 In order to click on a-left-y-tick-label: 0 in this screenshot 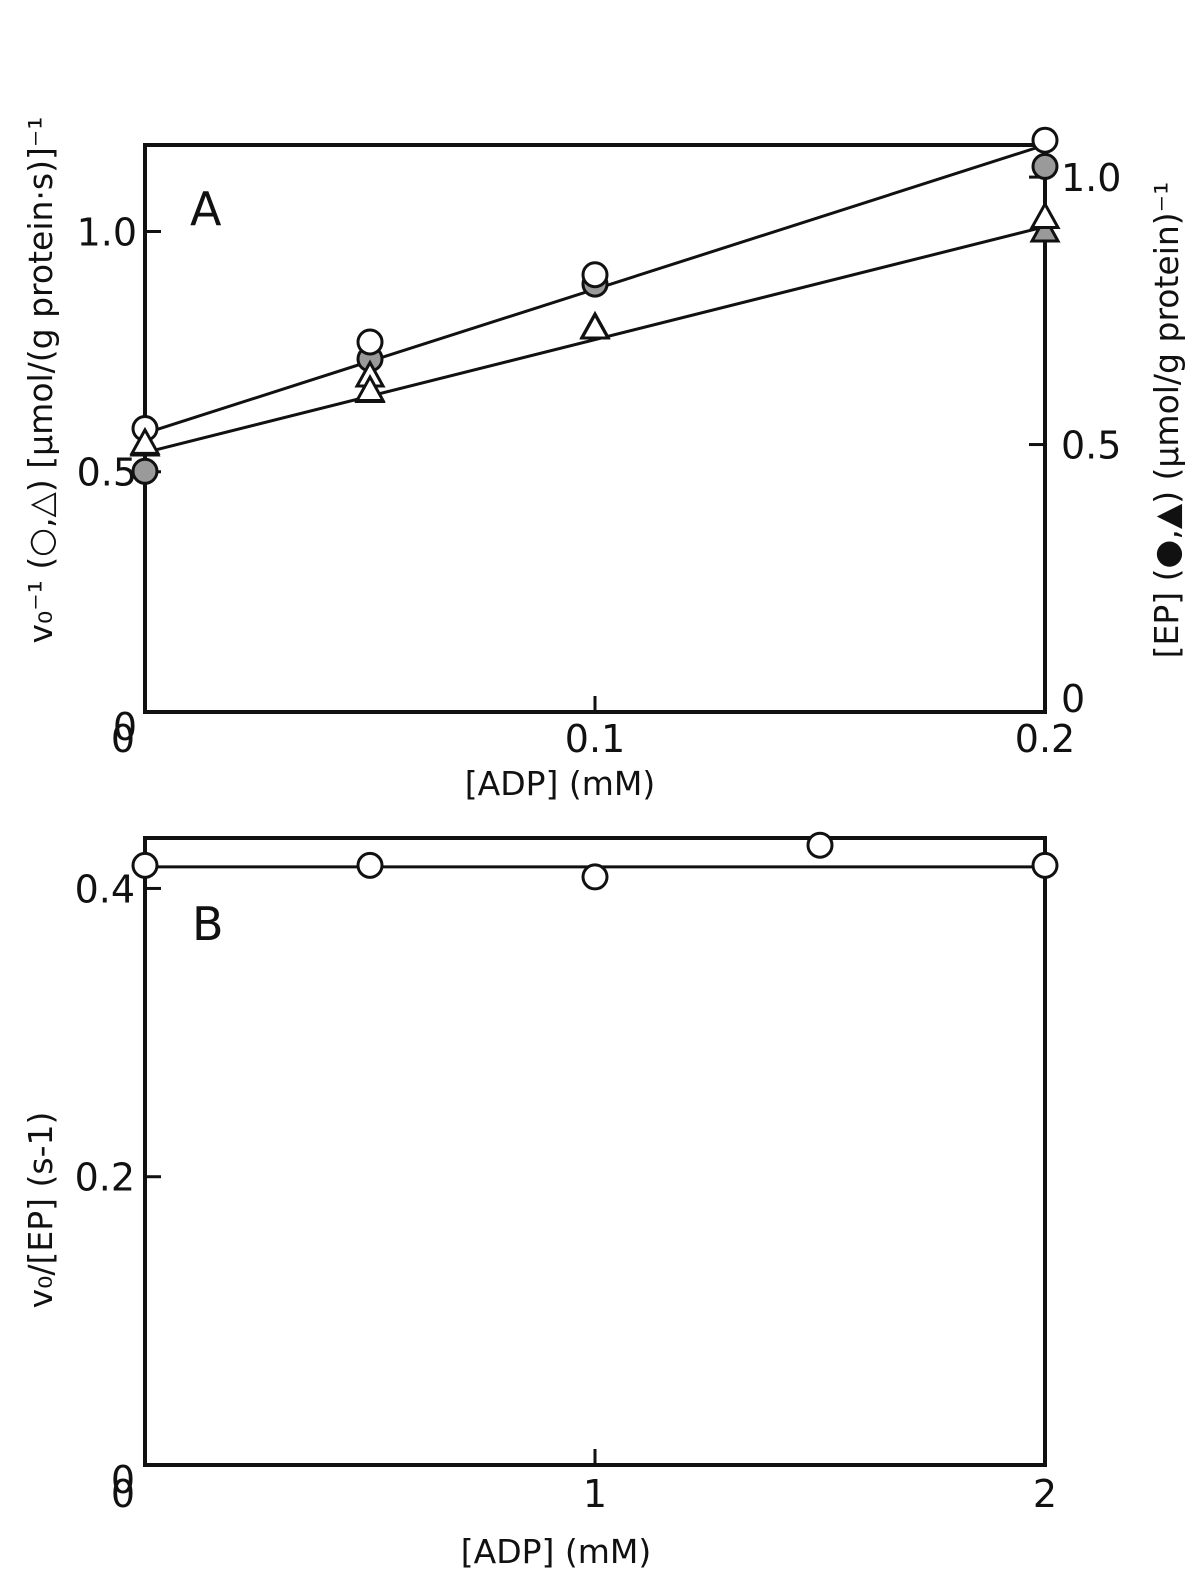, I will do `click(125, 727)`.